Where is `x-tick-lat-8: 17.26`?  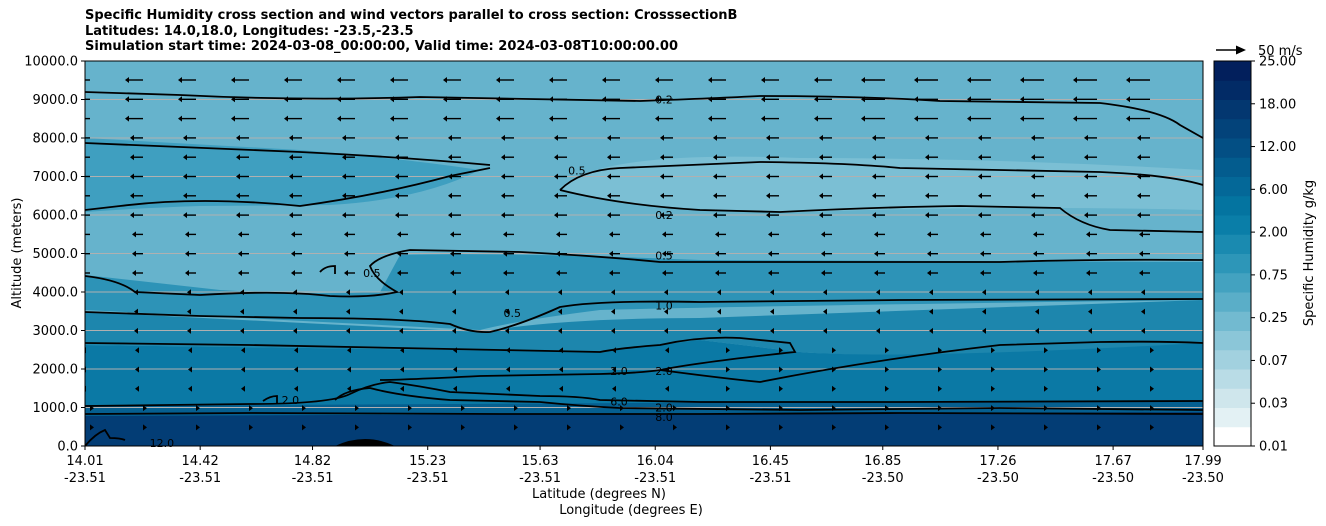
x-tick-lat-8: 17.26 is located at coordinates (997, 461).